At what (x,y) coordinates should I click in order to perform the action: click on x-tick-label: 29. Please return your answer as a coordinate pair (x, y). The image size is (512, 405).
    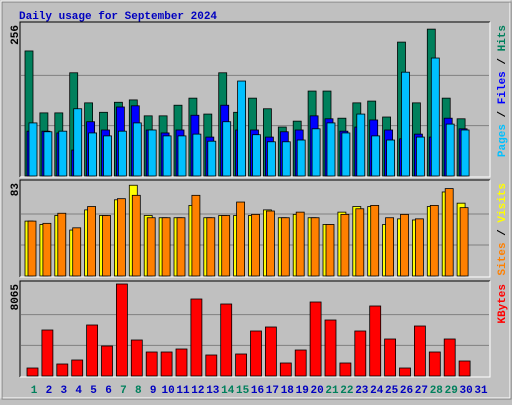
    Looking at the image, I should click on (451, 391).